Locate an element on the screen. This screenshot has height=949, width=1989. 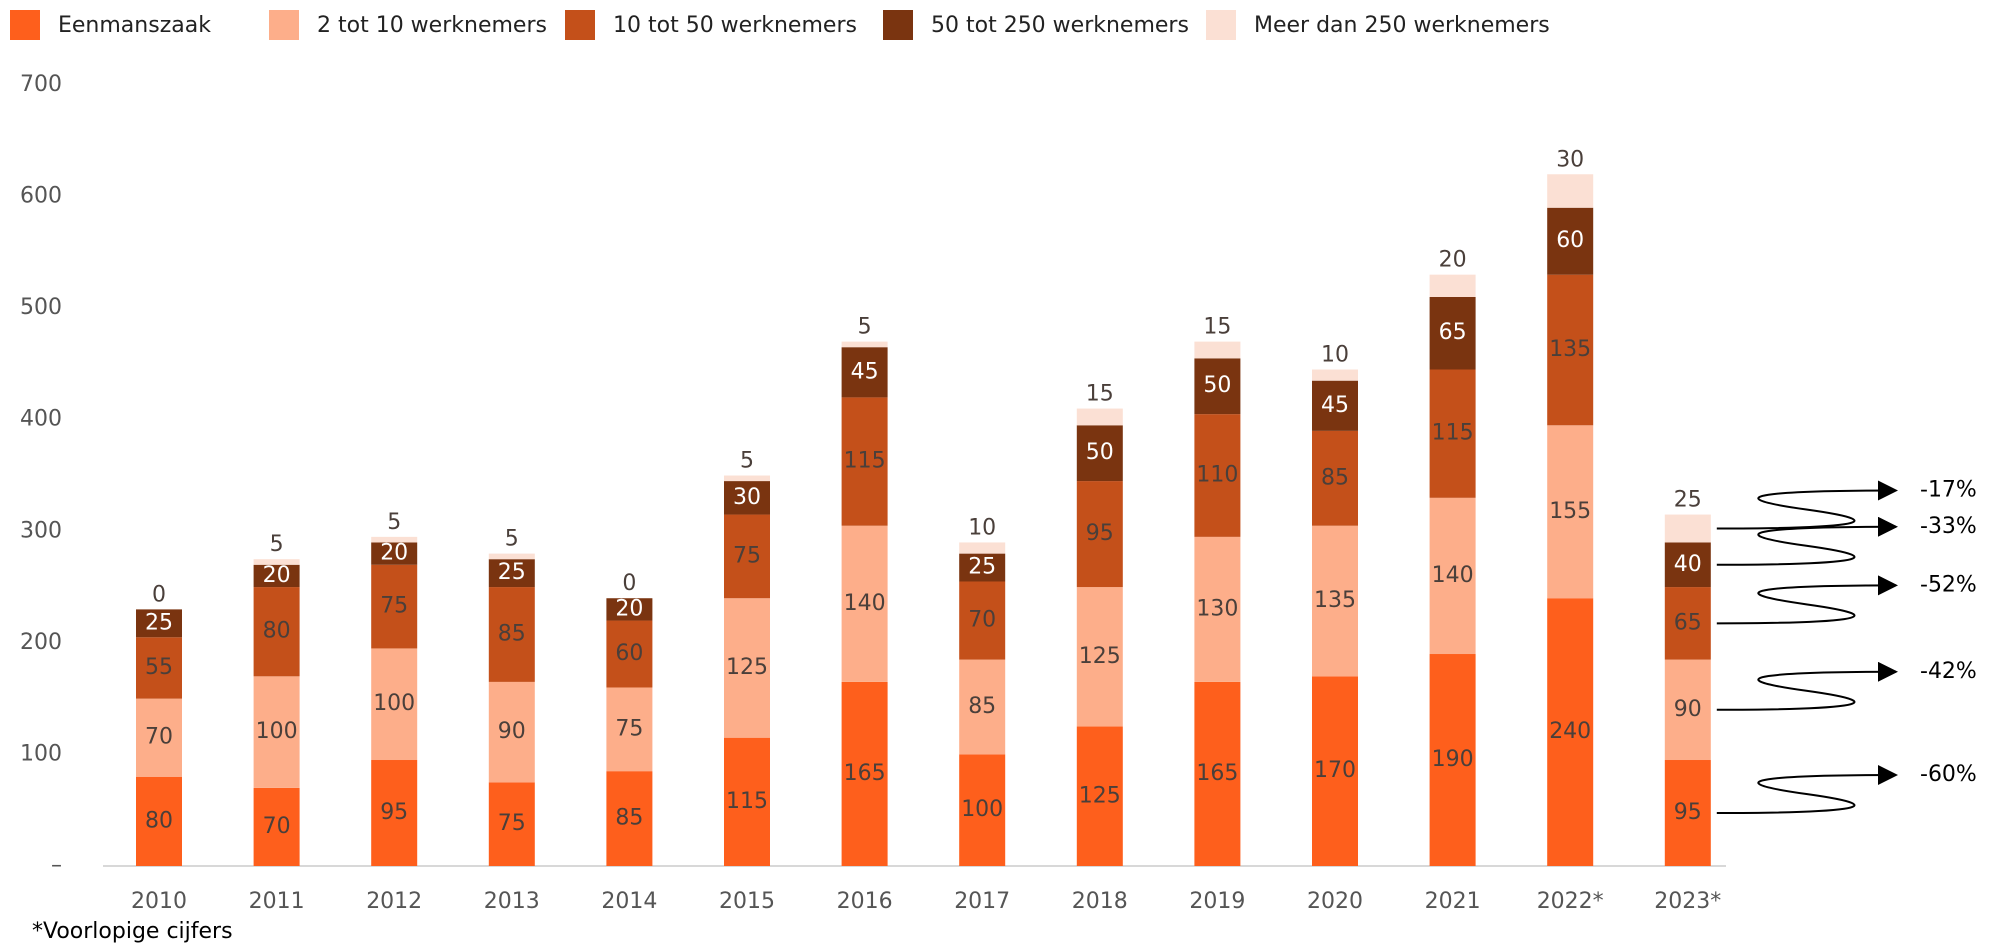
legend-label: 50 tot 250 werknemers is located at coordinates (1060, 25).